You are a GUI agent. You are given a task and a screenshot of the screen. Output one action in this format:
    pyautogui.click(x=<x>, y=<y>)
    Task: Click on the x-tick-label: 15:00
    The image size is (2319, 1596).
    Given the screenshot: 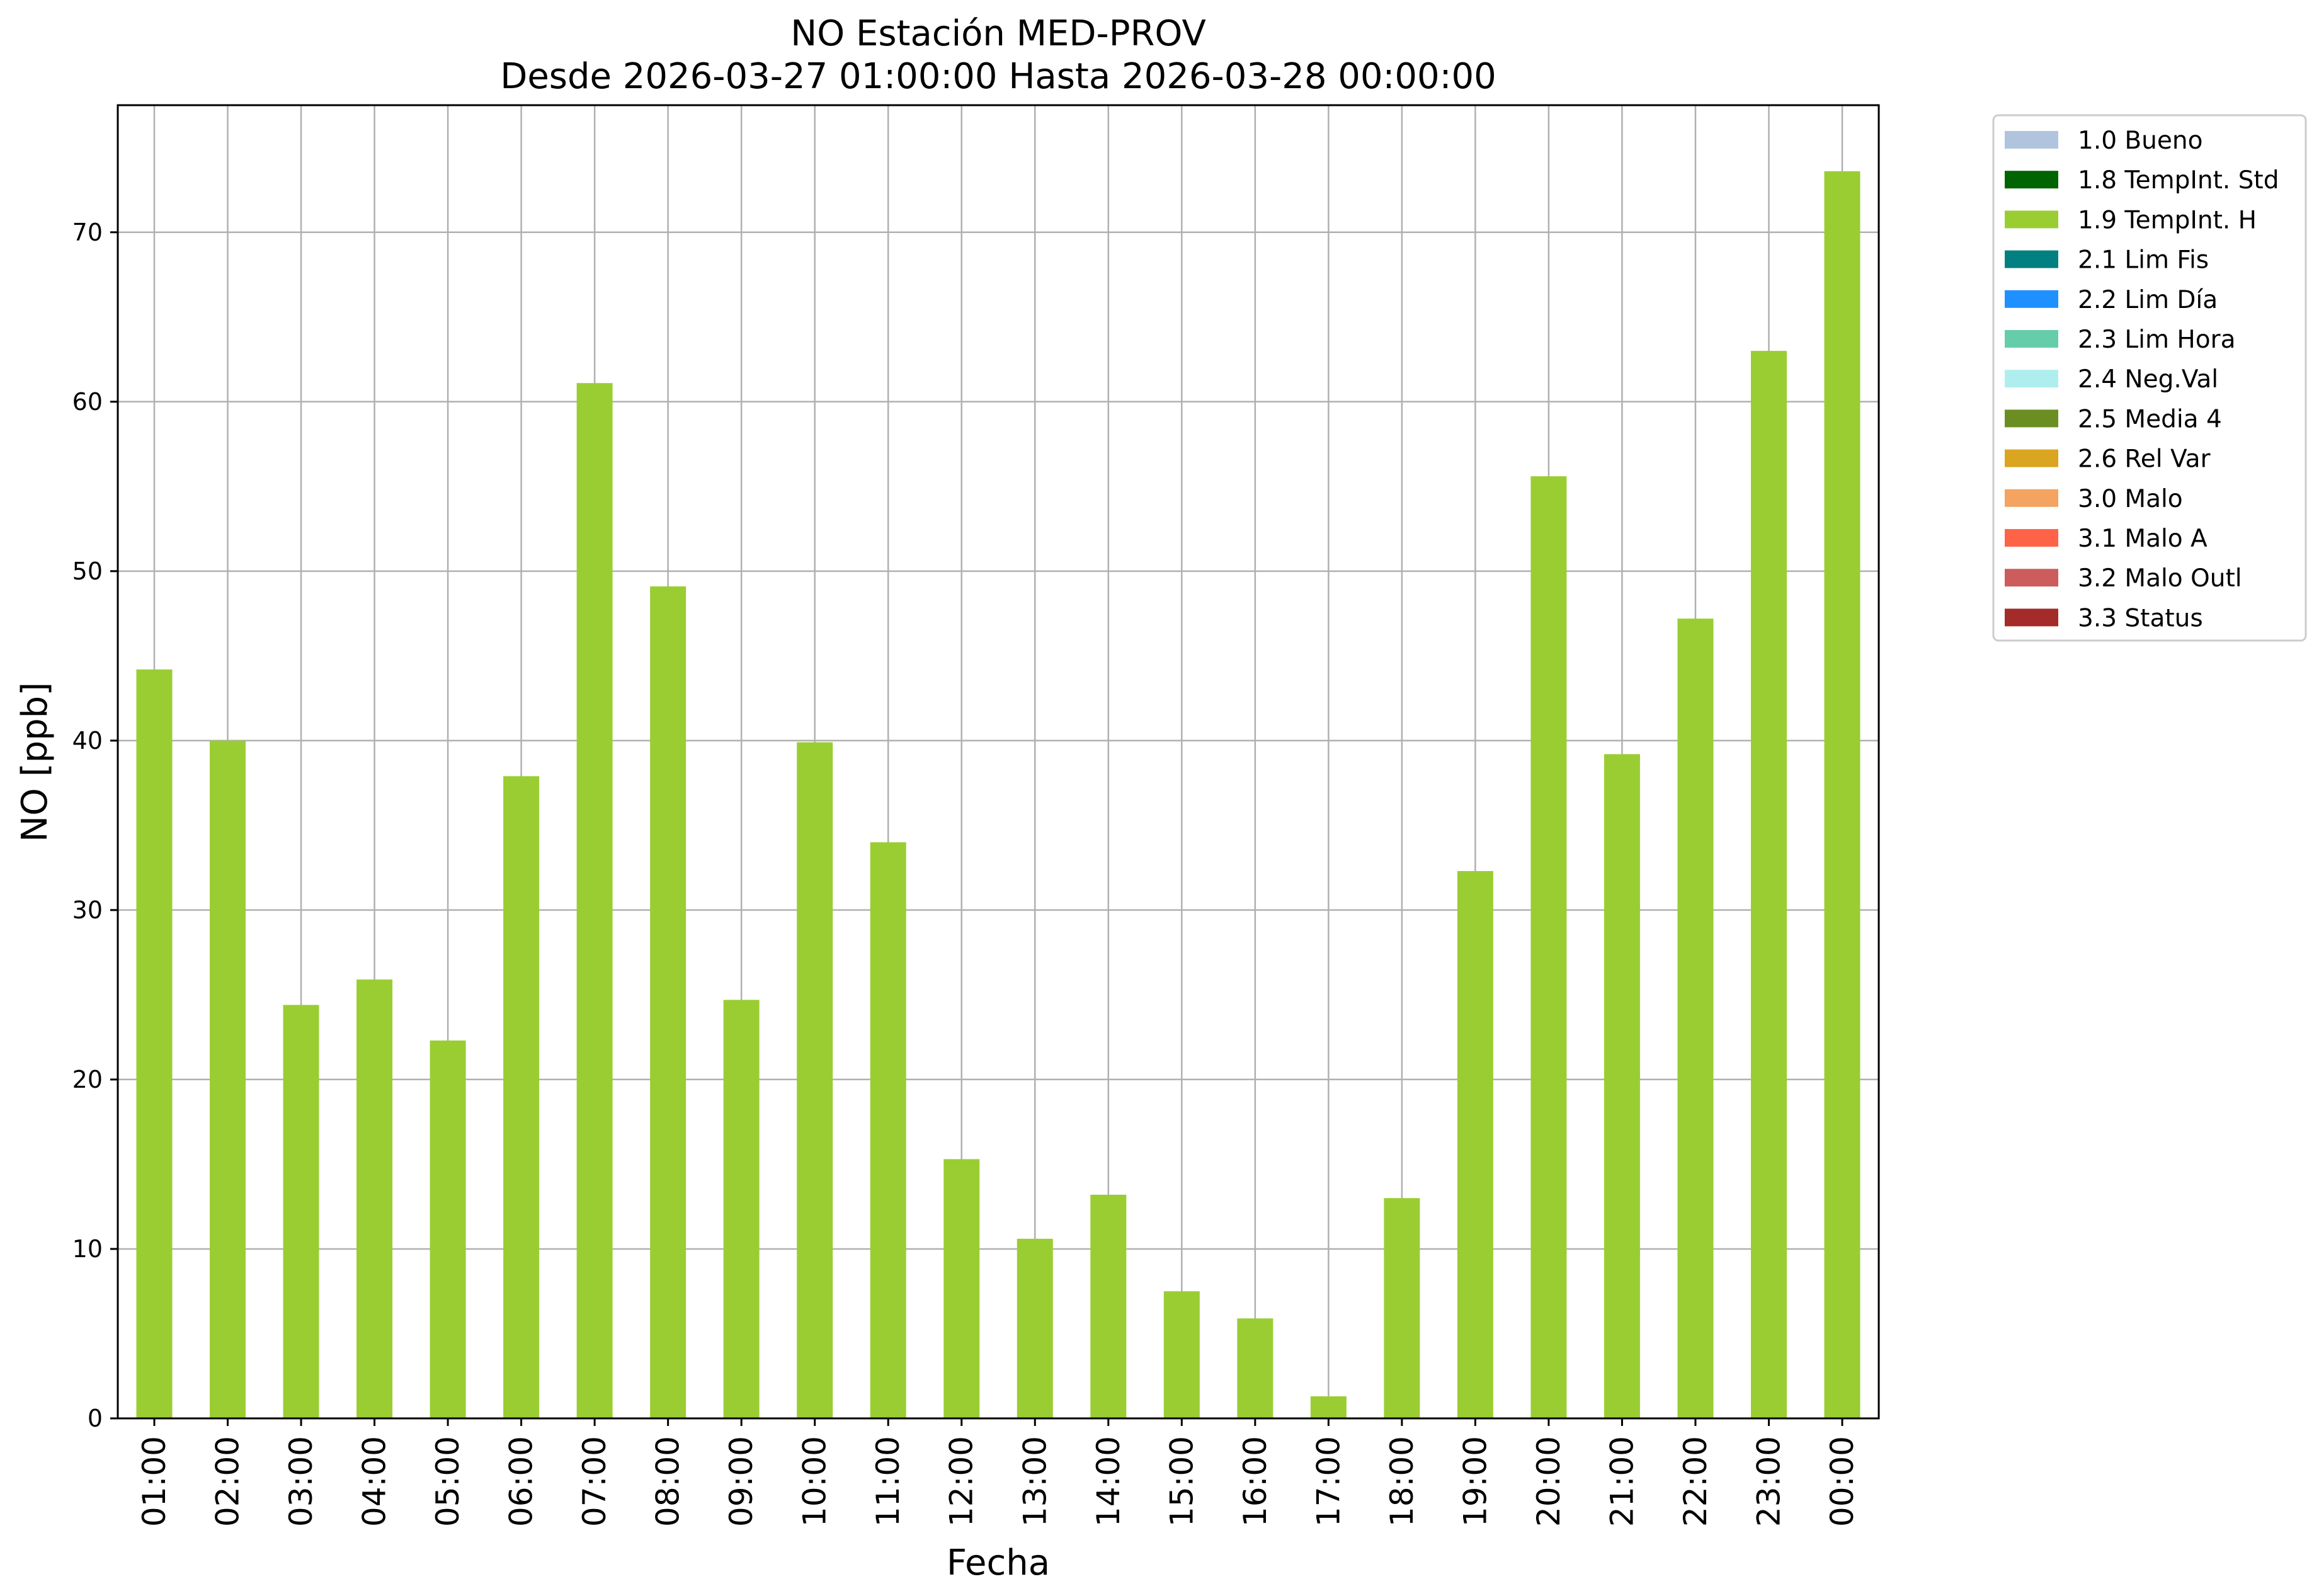 What is the action you would take?
    pyautogui.click(x=1181, y=1481)
    